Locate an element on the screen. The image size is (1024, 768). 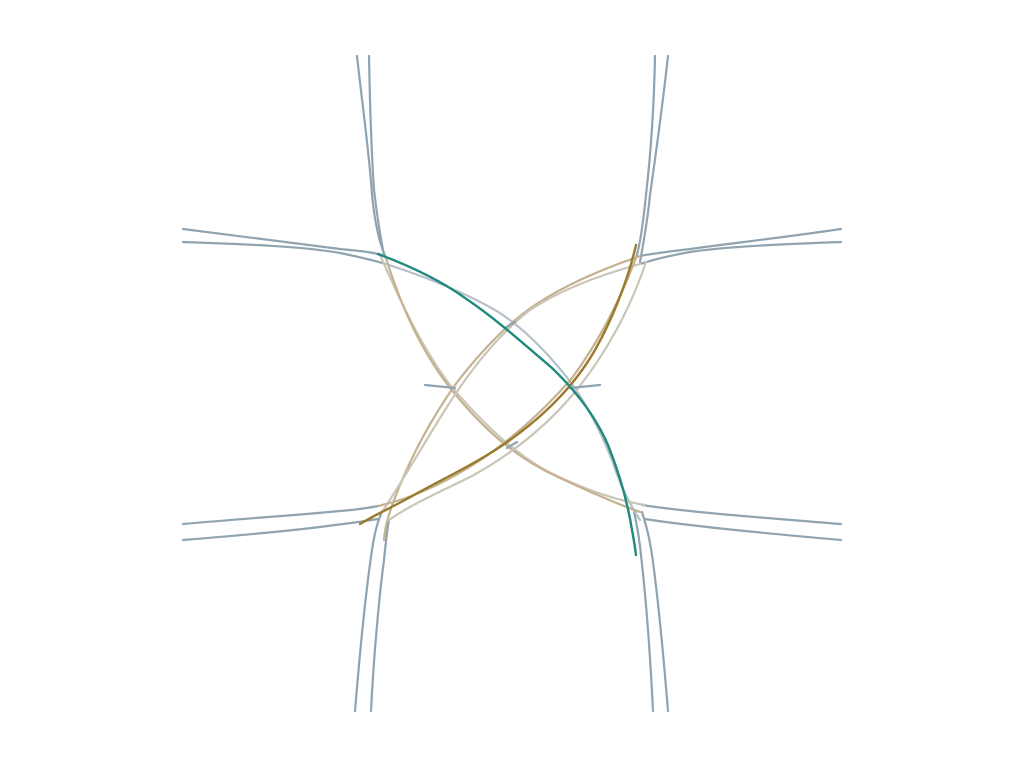
arm-bottom-left-outer is located at coordinates (368, 611).